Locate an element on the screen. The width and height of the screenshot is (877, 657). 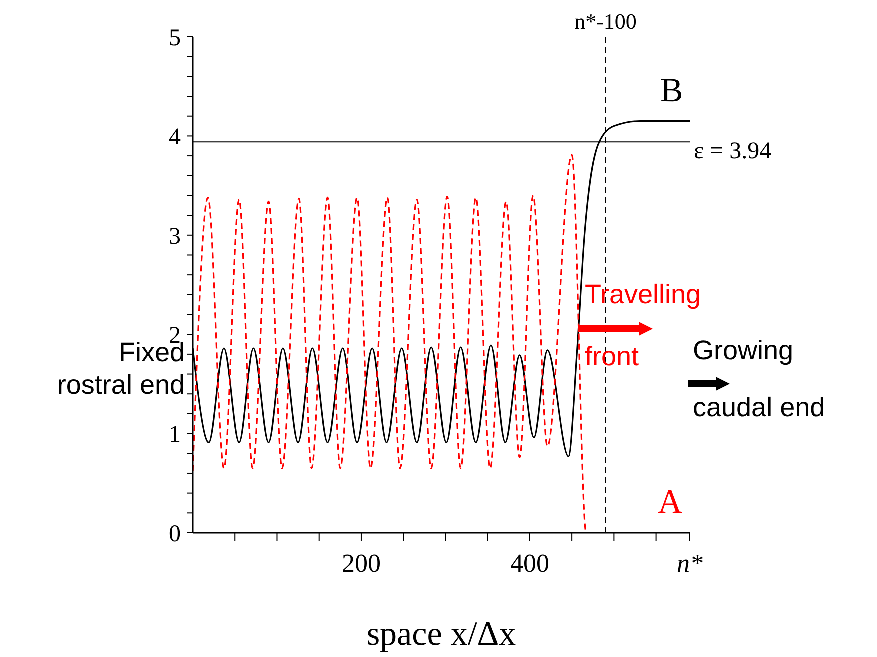
x-tick-label: 200 is located at coordinates (361, 563).